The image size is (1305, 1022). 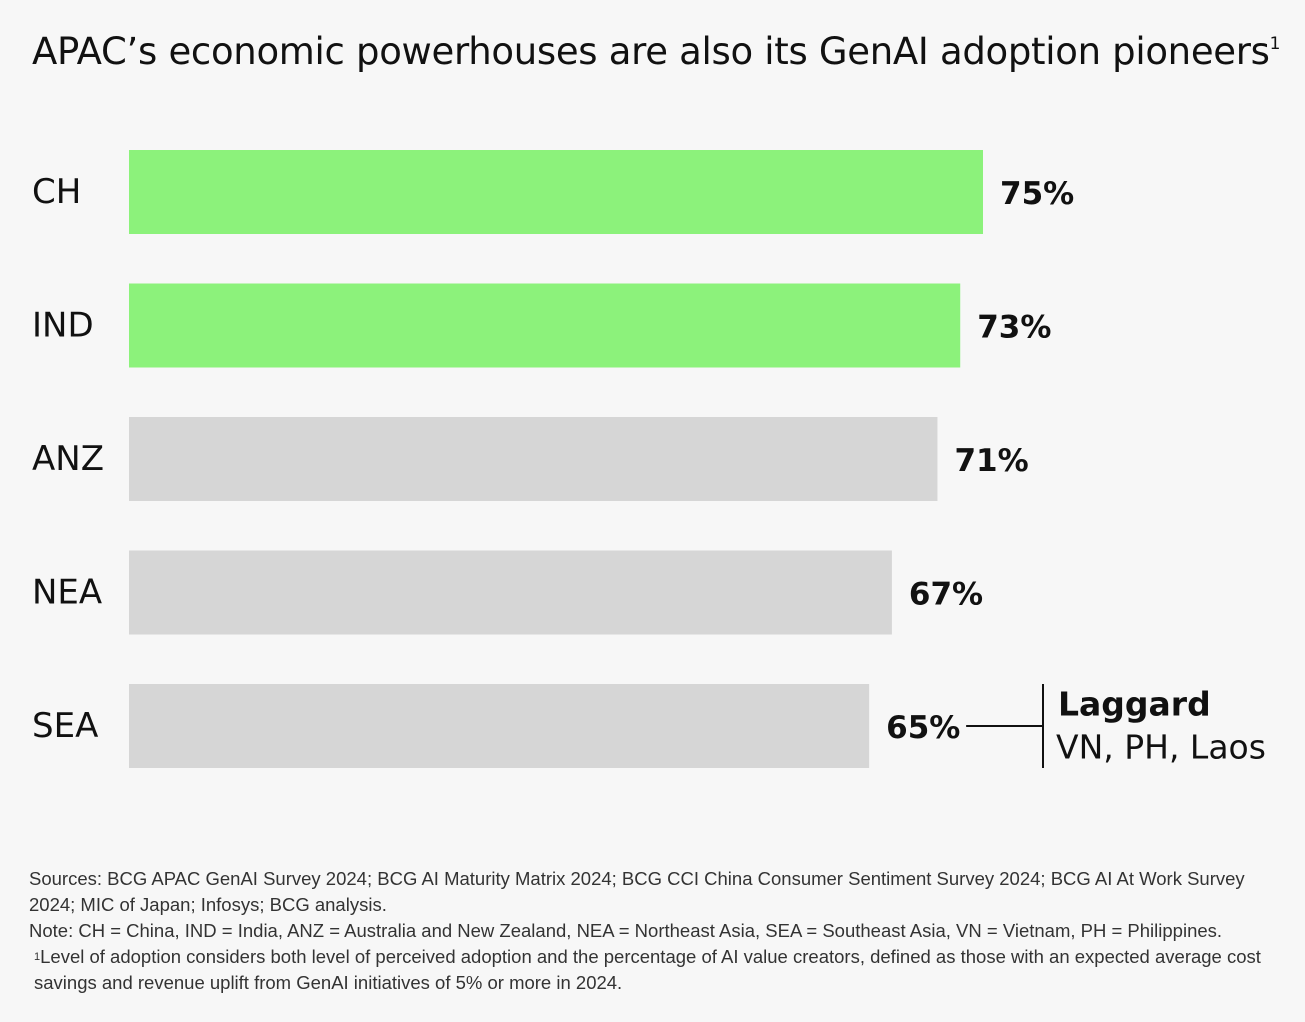 What do you see at coordinates (1161, 747) in the screenshot?
I see `annotation-text: VN, PH, Laos` at bounding box center [1161, 747].